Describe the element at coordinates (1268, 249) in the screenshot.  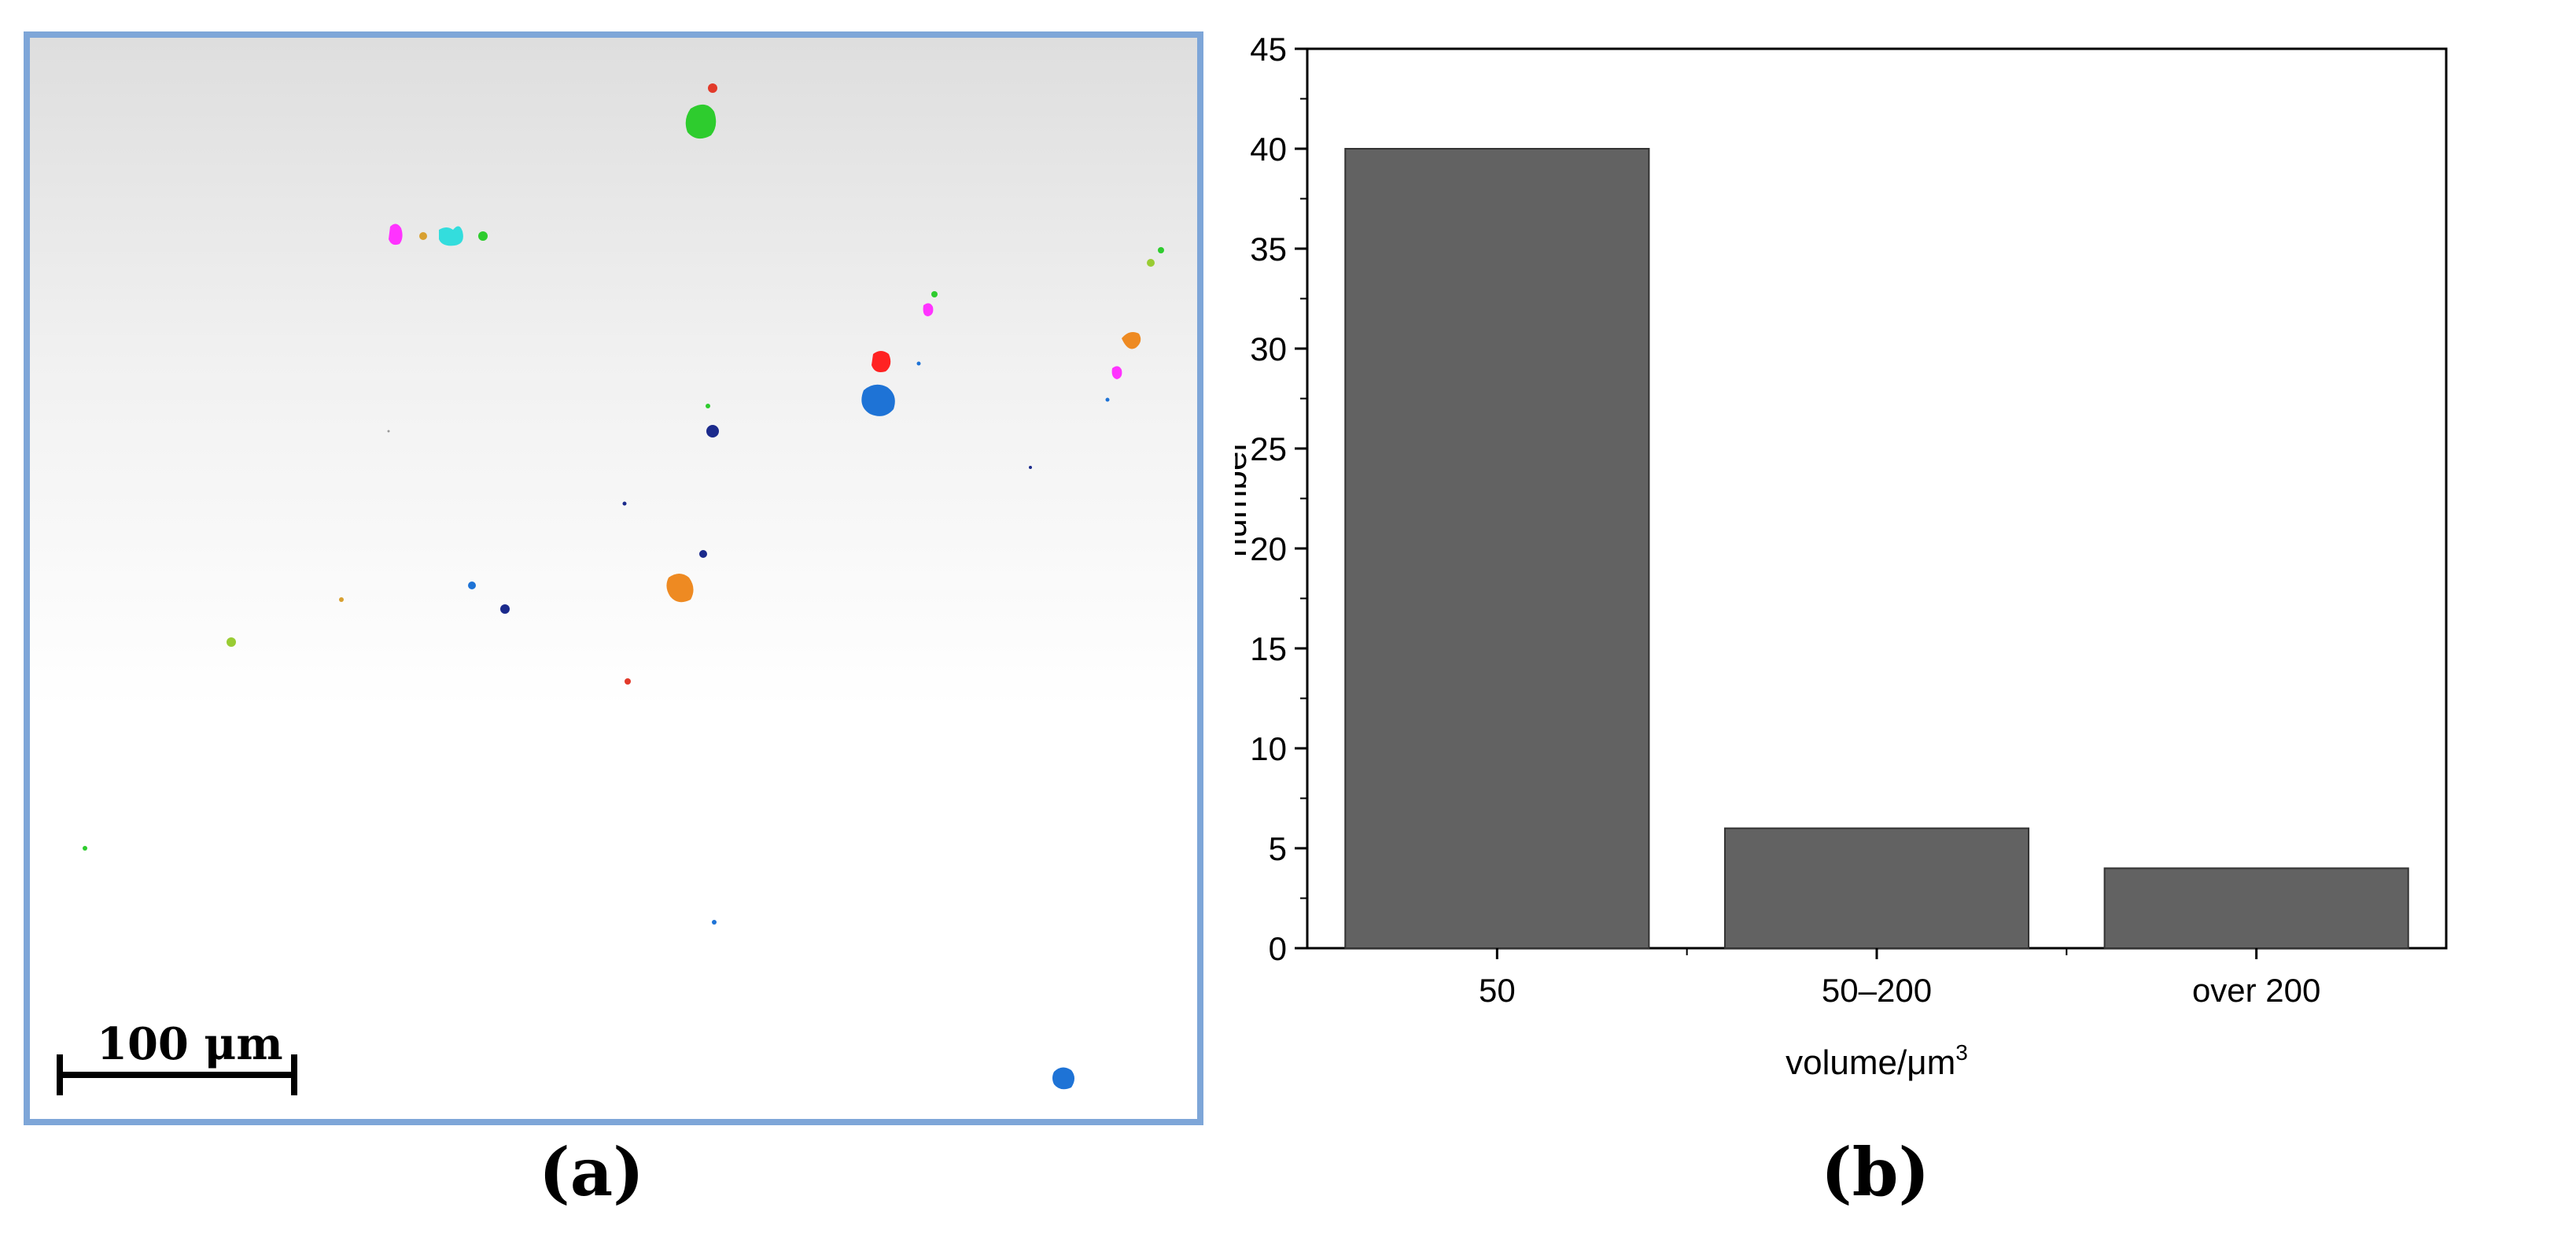
I see `y-tick-label: 35` at that location.